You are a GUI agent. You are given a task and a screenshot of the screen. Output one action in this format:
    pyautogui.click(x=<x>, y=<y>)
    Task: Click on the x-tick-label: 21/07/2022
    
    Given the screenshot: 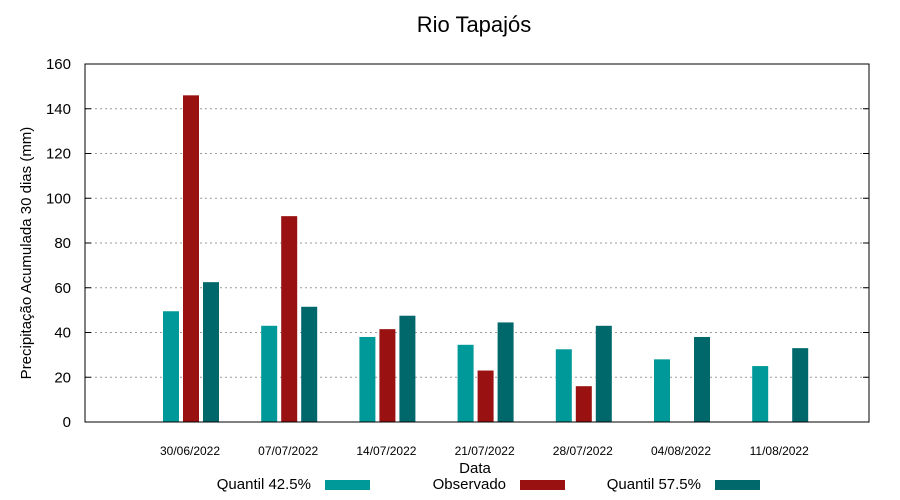 What is the action you would take?
    pyautogui.click(x=485, y=451)
    